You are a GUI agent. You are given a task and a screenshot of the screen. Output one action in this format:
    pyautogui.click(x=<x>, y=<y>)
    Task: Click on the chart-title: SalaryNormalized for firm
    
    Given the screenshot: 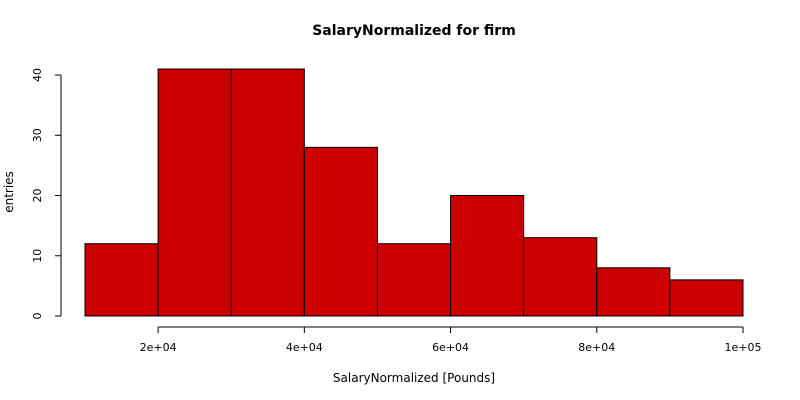 What is the action you would take?
    pyautogui.click(x=414, y=31)
    